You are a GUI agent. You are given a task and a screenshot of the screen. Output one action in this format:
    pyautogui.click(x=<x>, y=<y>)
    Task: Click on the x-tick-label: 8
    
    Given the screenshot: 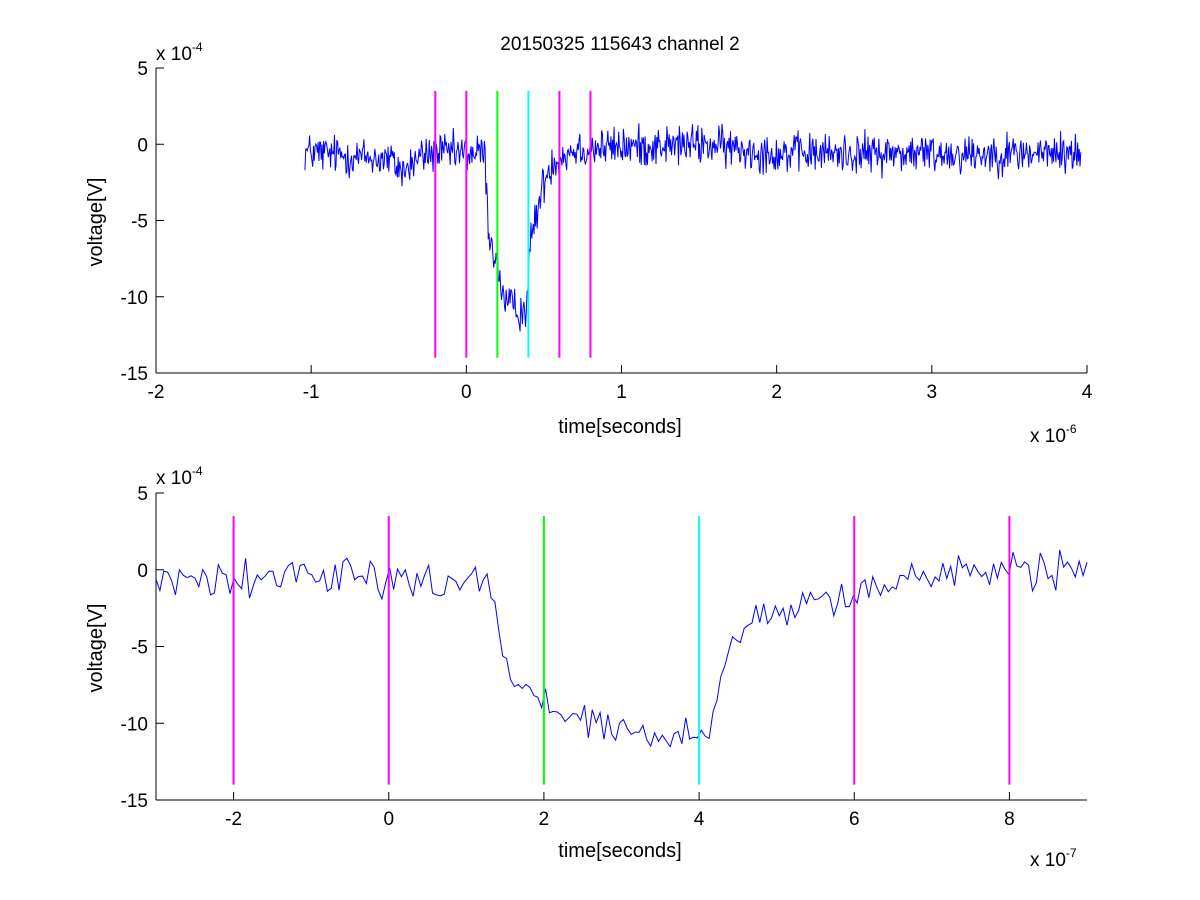 What is the action you would take?
    pyautogui.click(x=1009, y=819)
    